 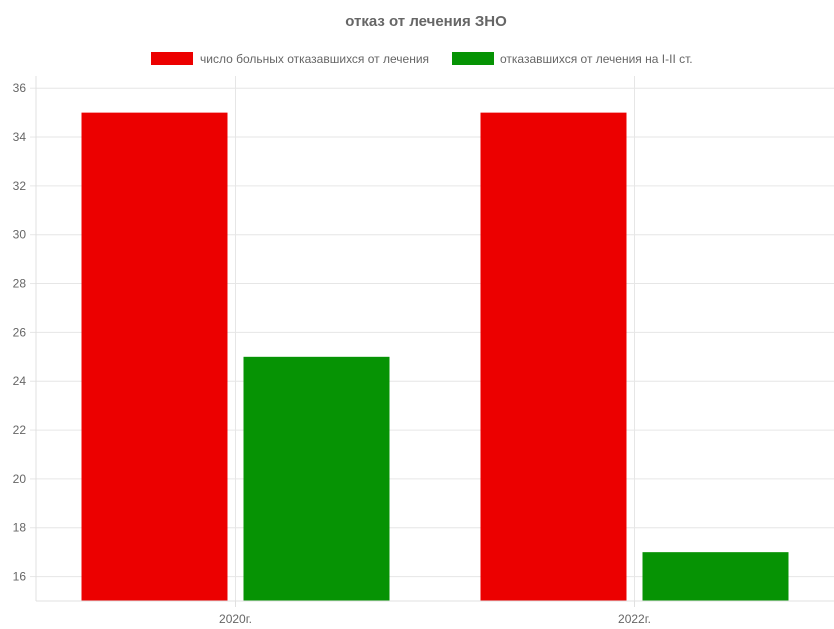 What do you see at coordinates (20, 381) in the screenshot?
I see `y-tick-label-24: 24` at bounding box center [20, 381].